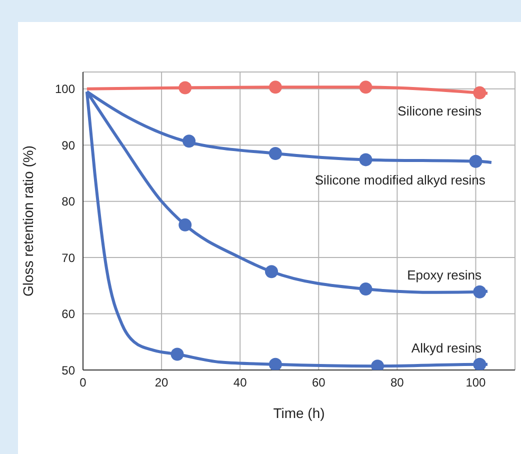 This screenshot has width=521, height=454. What do you see at coordinates (397, 383) in the screenshot?
I see `x-tick-label: 80` at bounding box center [397, 383].